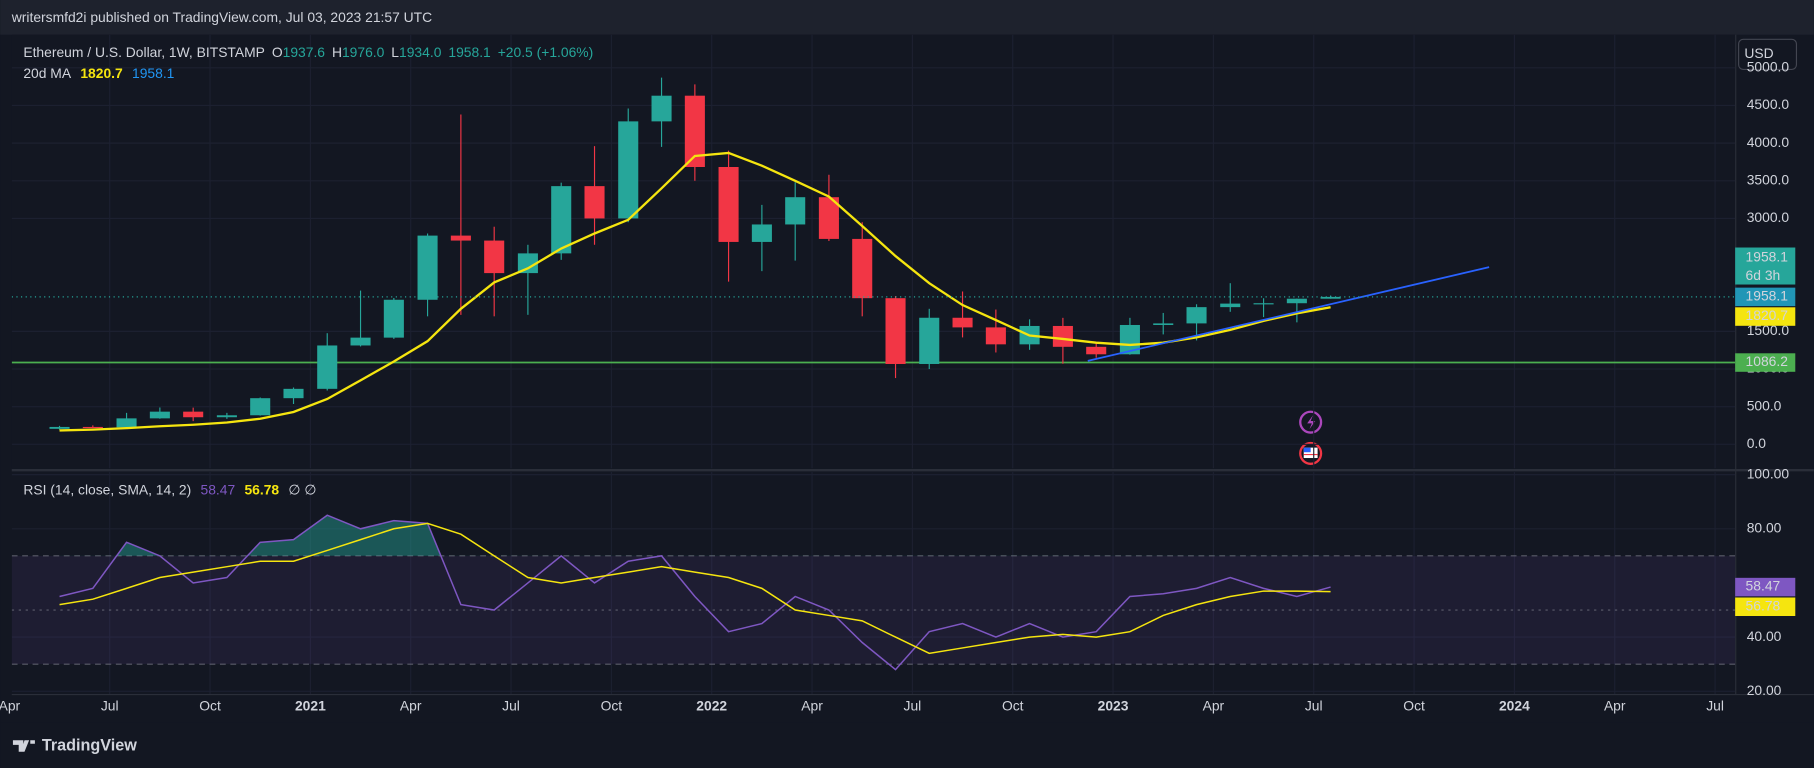 This screenshot has height=768, width=1814. I want to click on y-tick-label: 3500.0, so click(1768, 179).